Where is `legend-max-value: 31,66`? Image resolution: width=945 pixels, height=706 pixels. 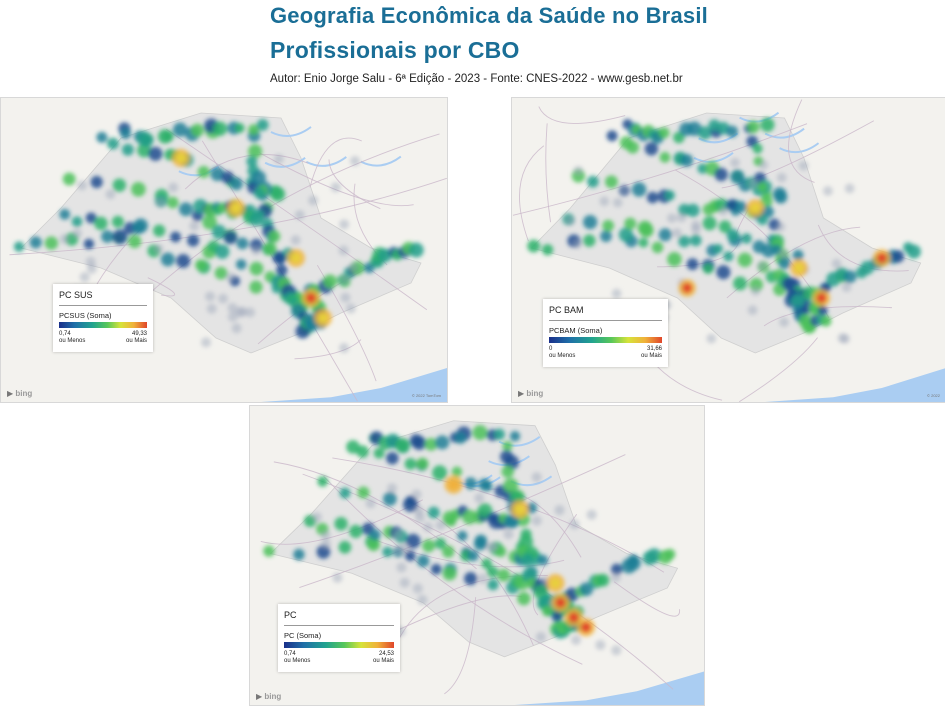
legend-max-value: 31,66 is located at coordinates (654, 349).